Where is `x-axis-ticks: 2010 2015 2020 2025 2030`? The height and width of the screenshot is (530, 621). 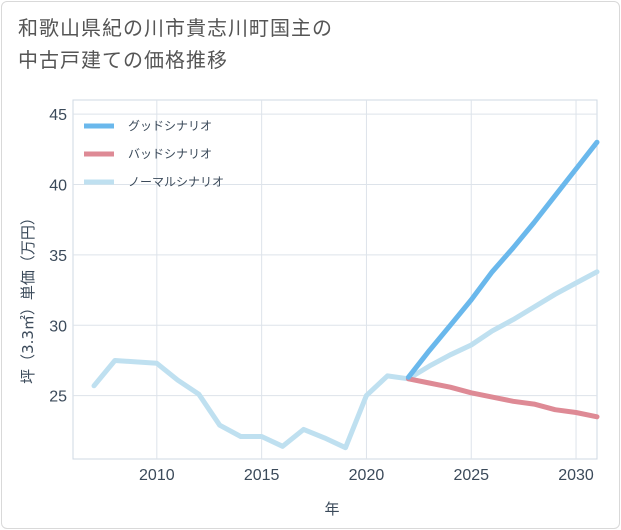 x-axis-ticks: 2010 2015 2020 2025 2030 is located at coordinates (366, 475).